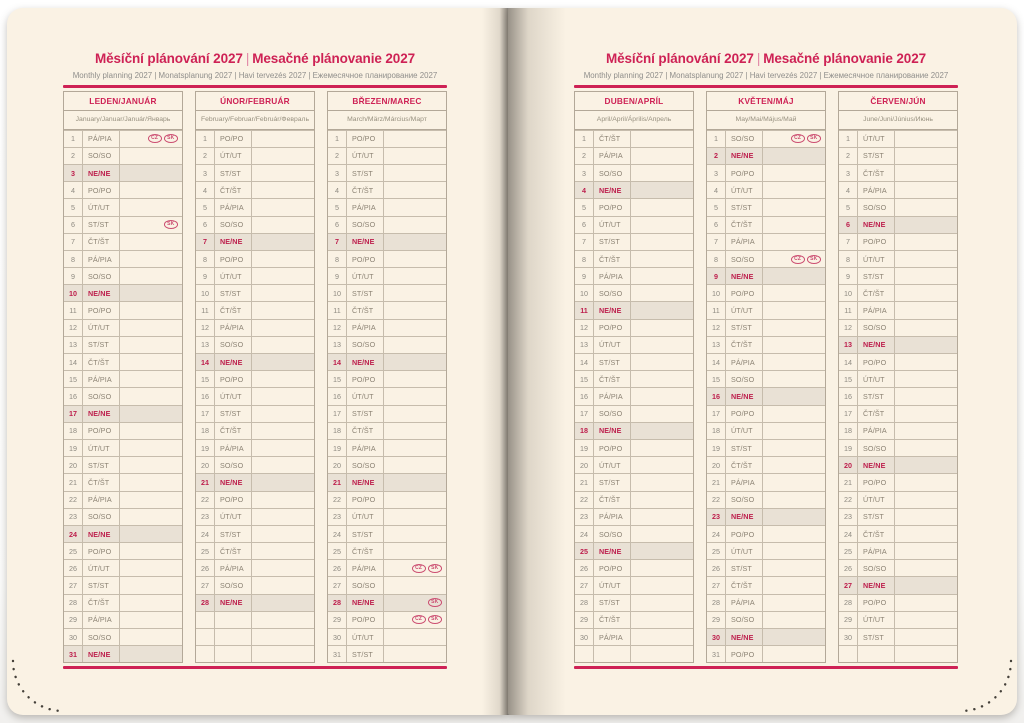  Describe the element at coordinates (365, 430) in the screenshot. I see `day-abbrev: ČT/ŠT` at that location.